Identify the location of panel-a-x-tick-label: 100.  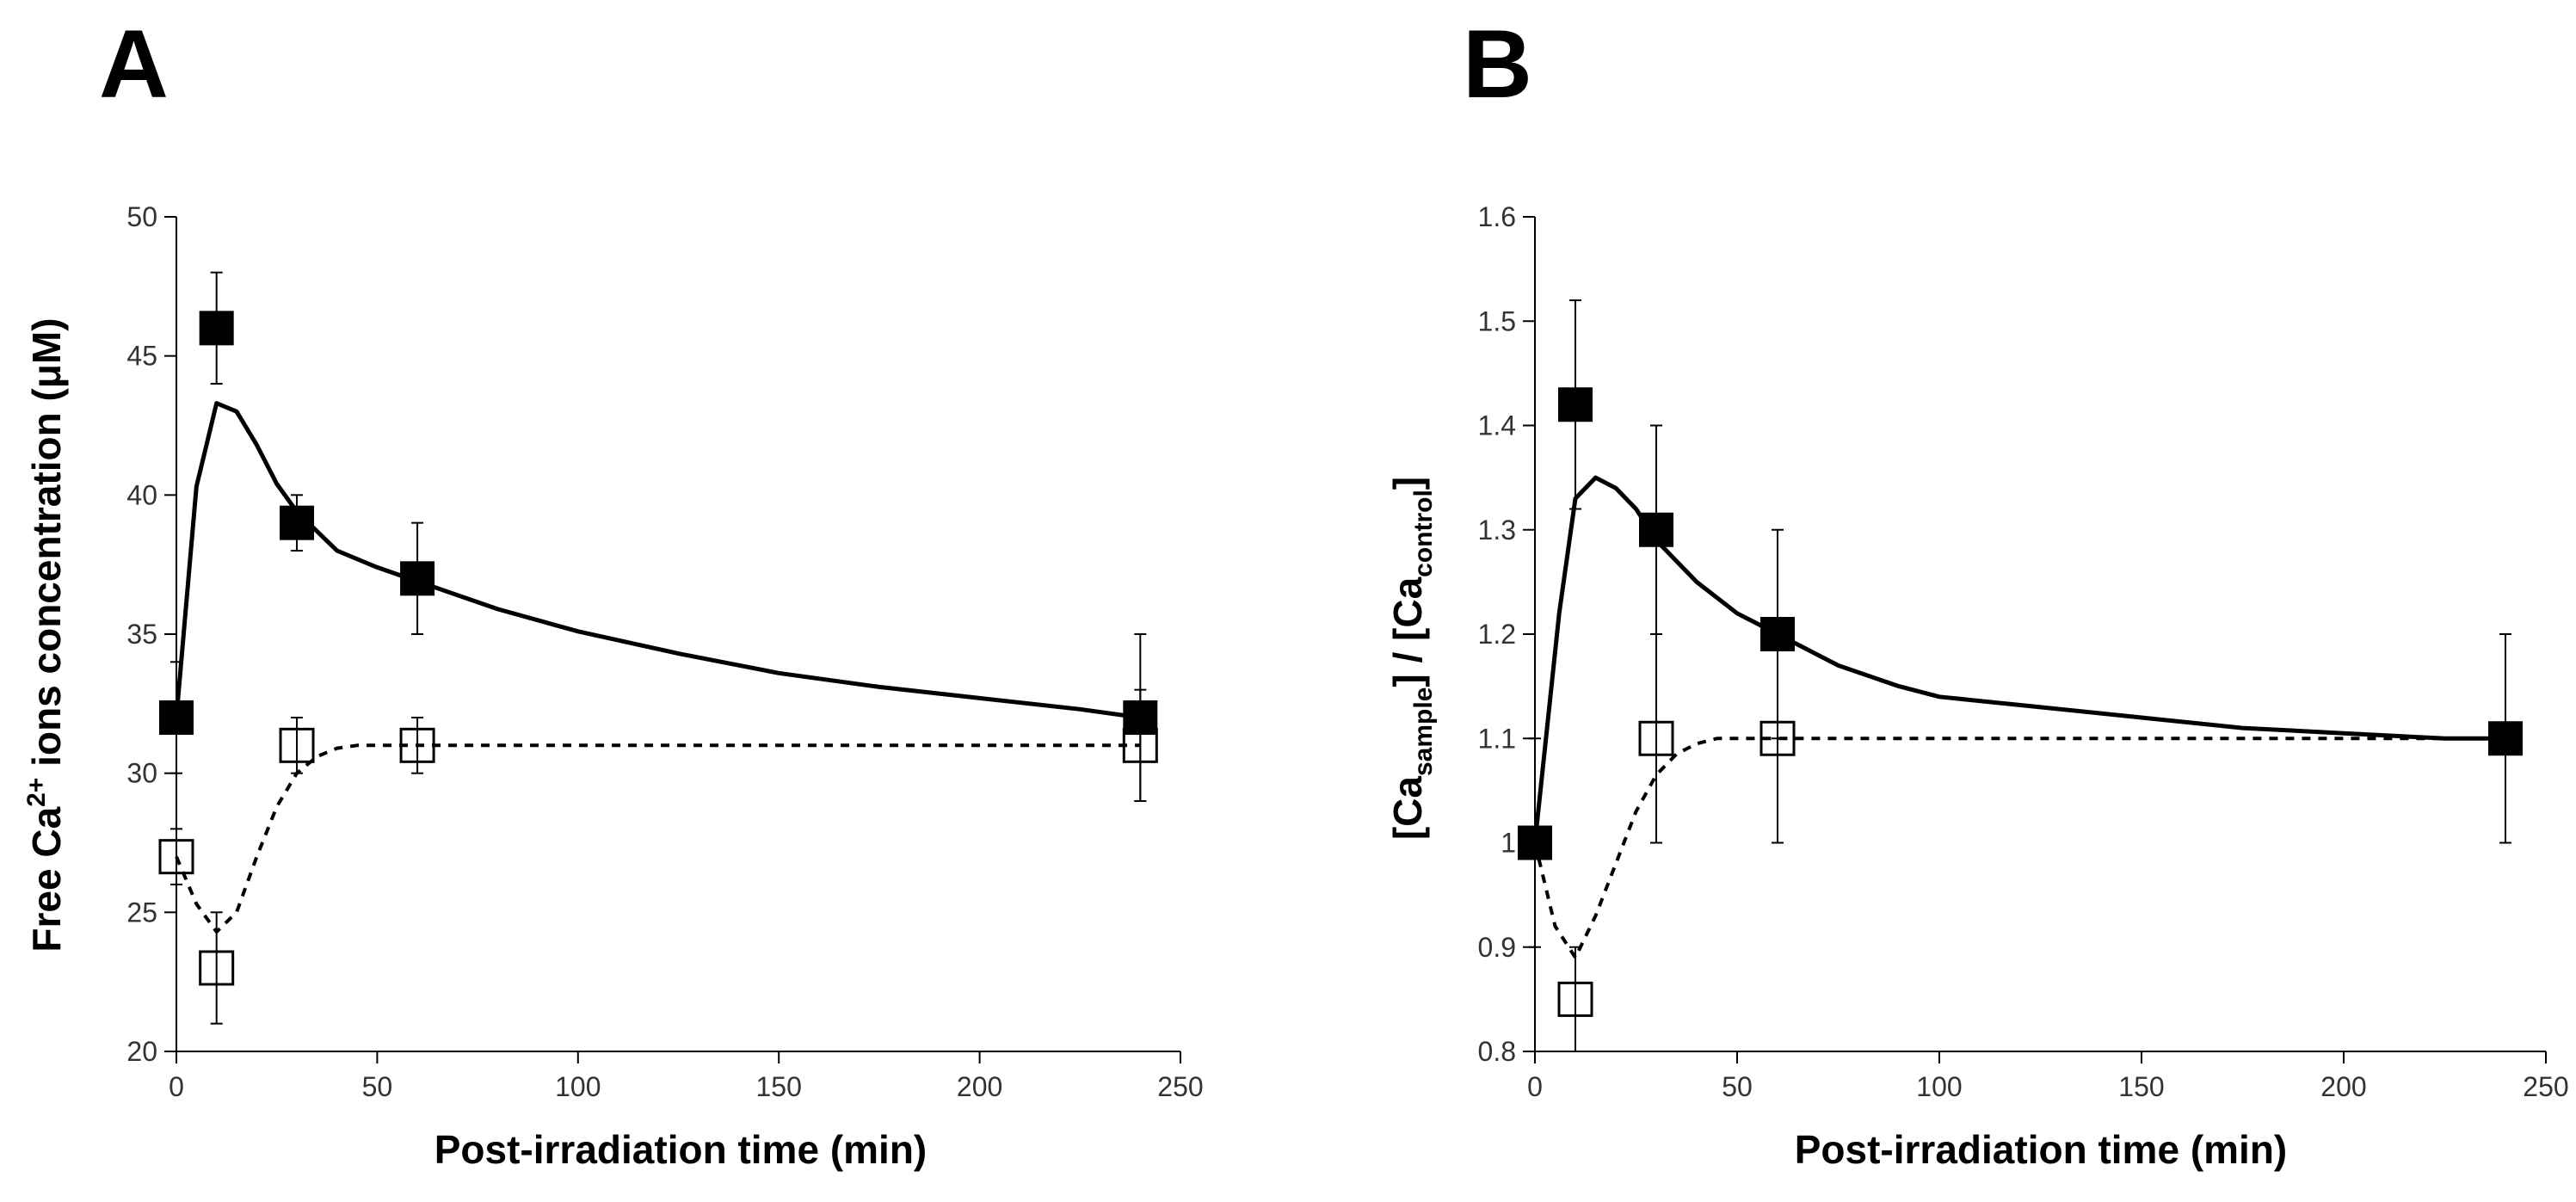
(578, 1086).